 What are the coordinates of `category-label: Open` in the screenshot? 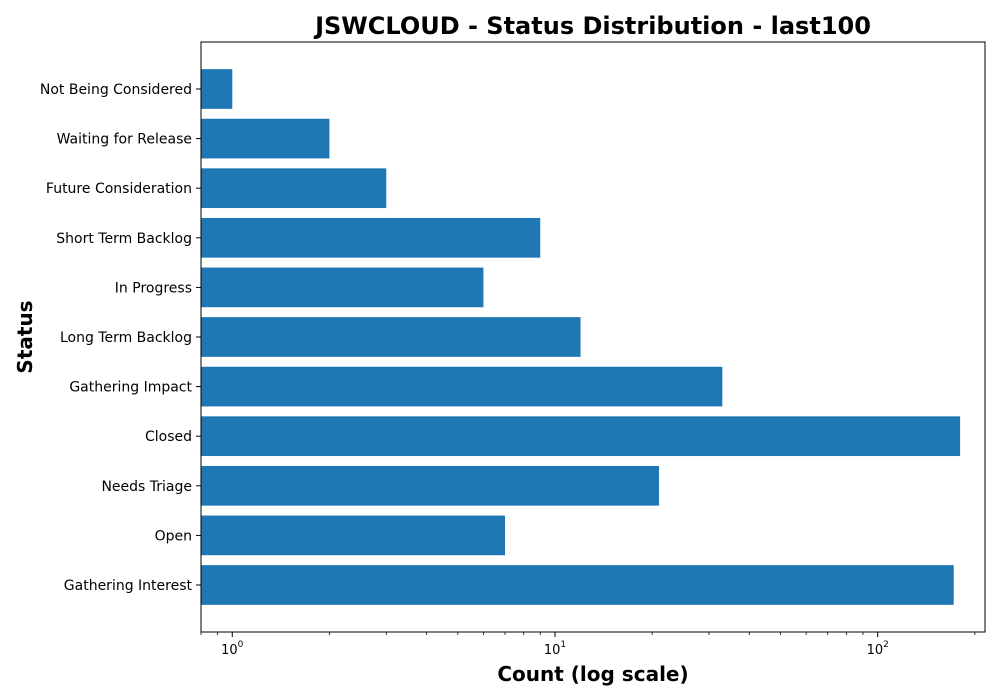 It's located at (173, 536).